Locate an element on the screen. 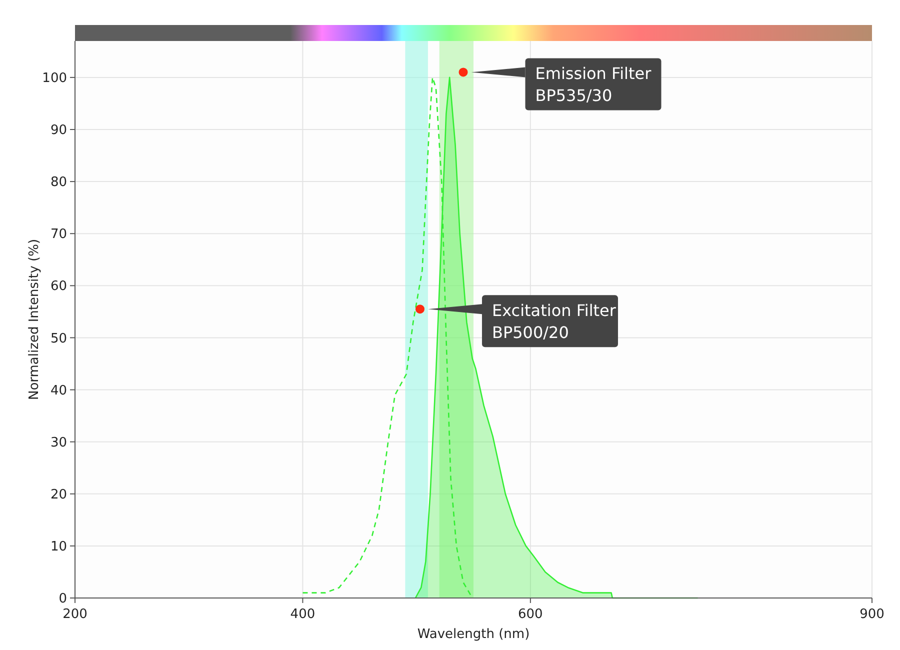 The width and height of the screenshot is (900, 650). y-tick-label: 20 is located at coordinates (58, 494).